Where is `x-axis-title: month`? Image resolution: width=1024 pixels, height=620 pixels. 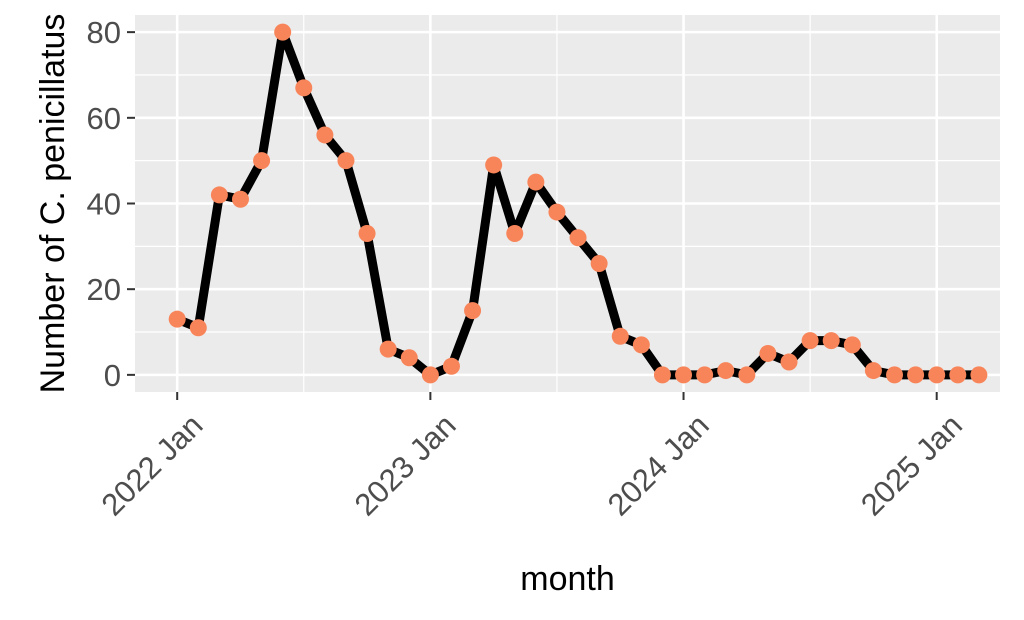 x-axis-title: month is located at coordinates (567, 579).